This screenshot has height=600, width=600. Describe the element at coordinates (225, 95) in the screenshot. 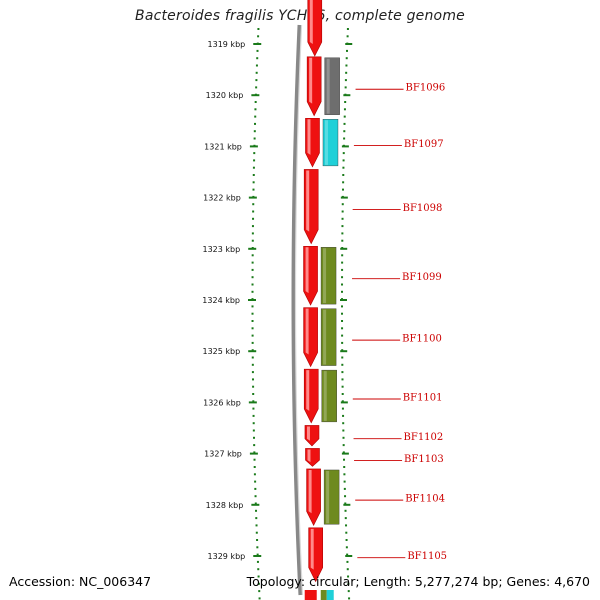

I see `scale-tick-label: 1320 kbp` at that location.